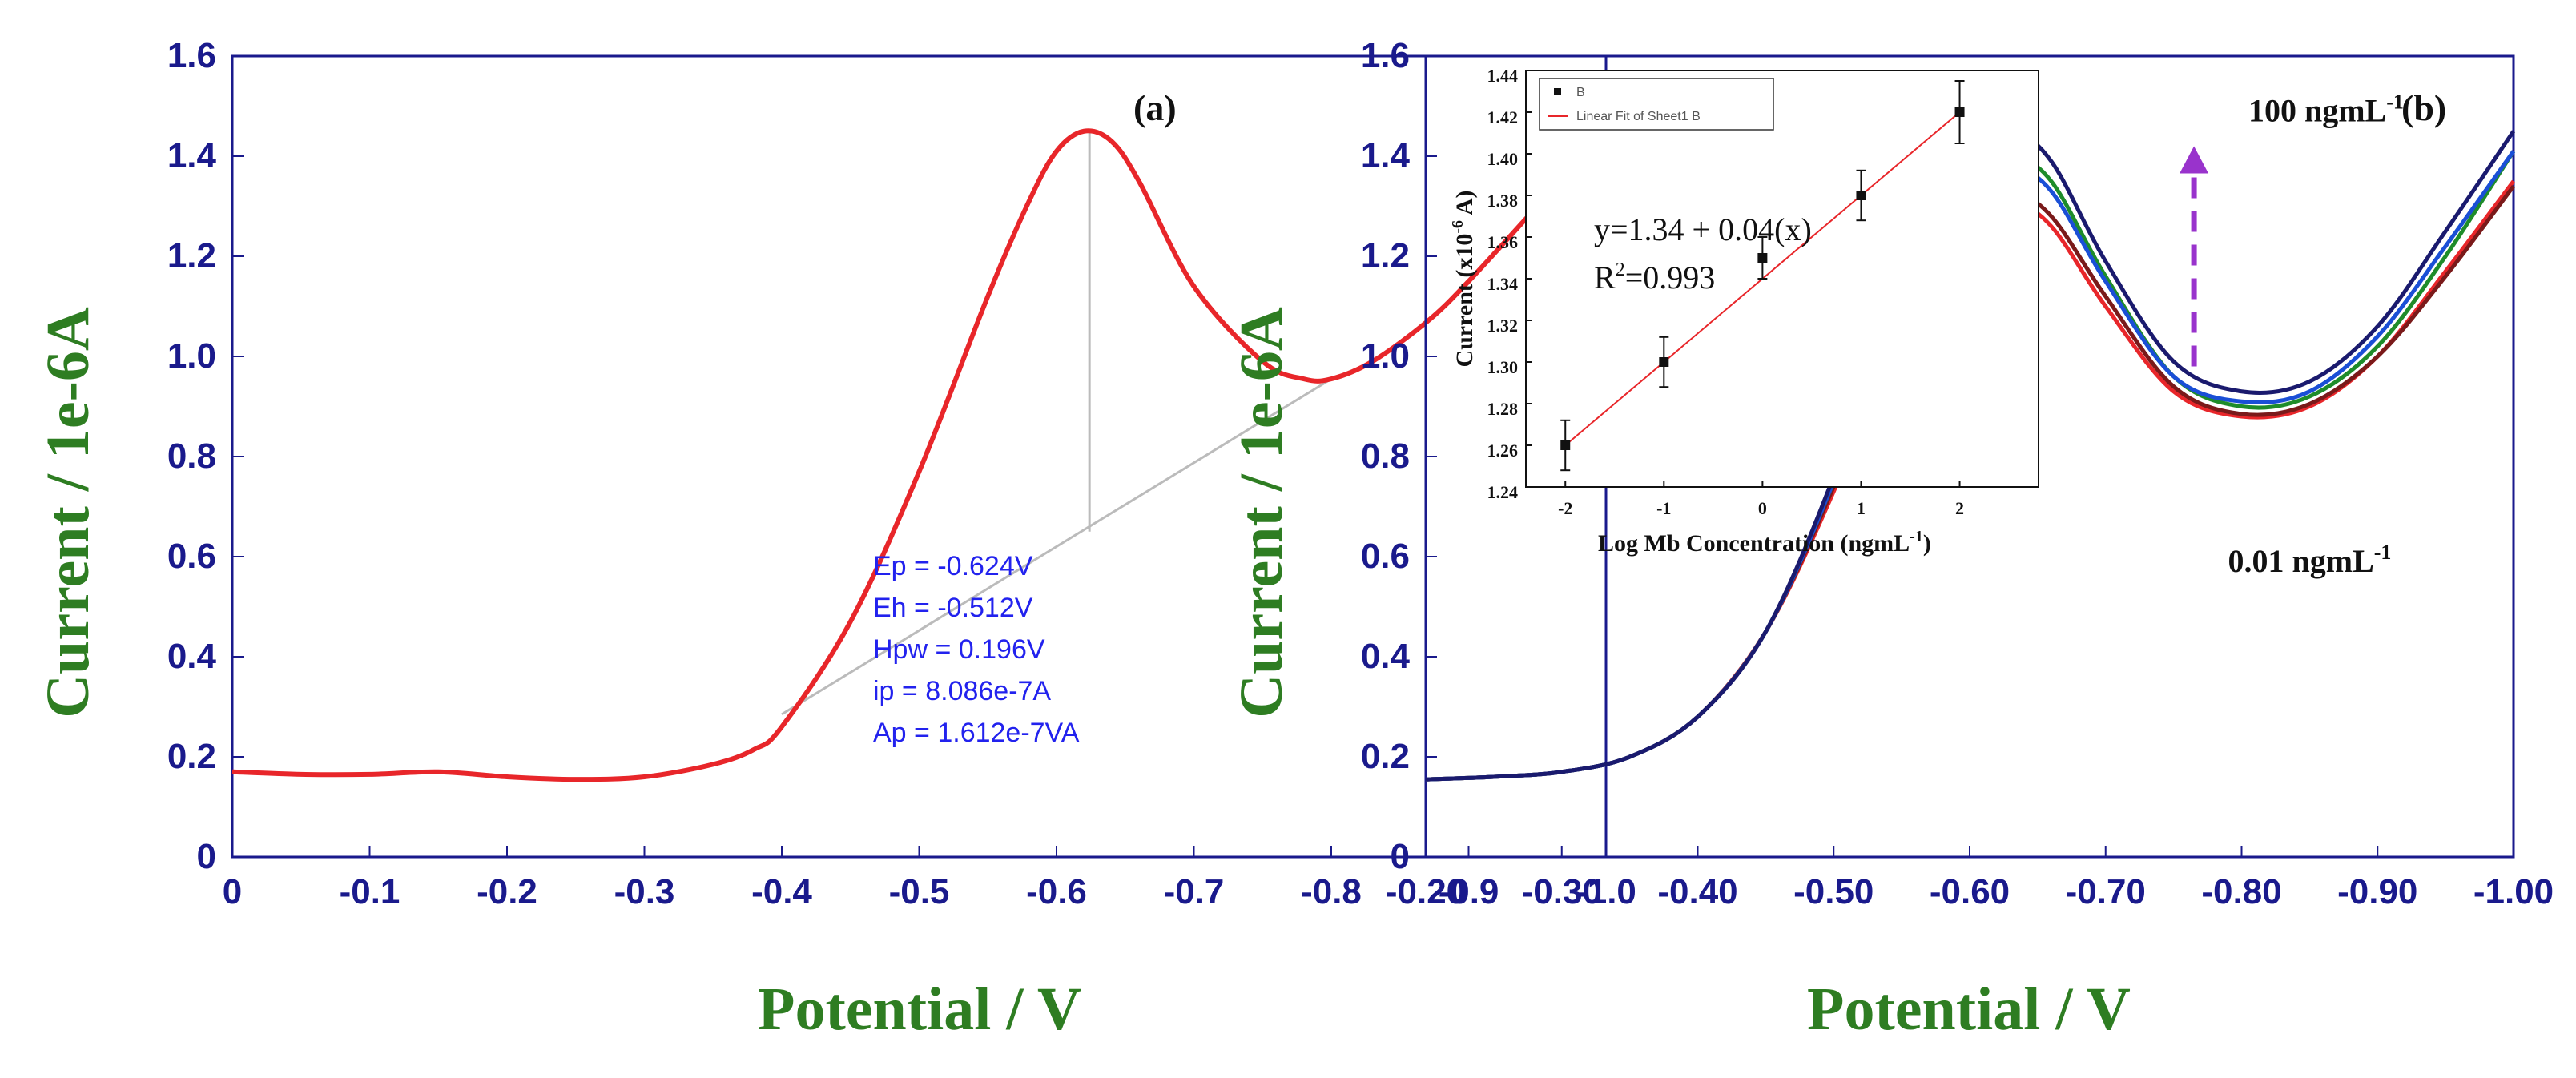 The image size is (2576, 1078). I want to click on inset-y-tick-label-4: 1.32, so click(1503, 326).